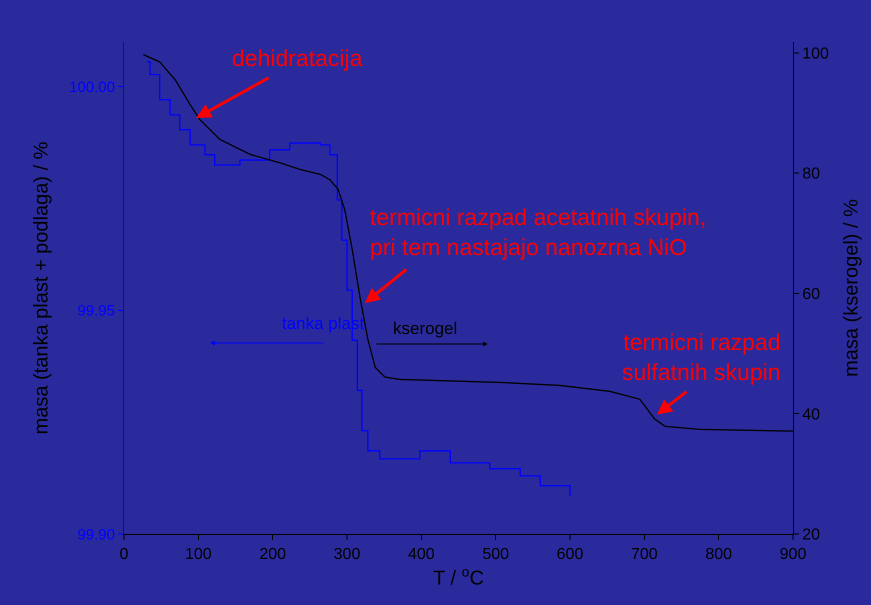  I want to click on y-tick-label: 99.90, so click(96, 535).